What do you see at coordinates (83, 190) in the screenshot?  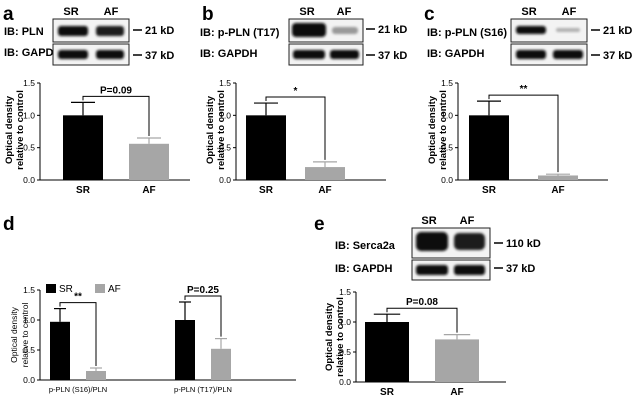 I see `panel-a-category-label: SR` at bounding box center [83, 190].